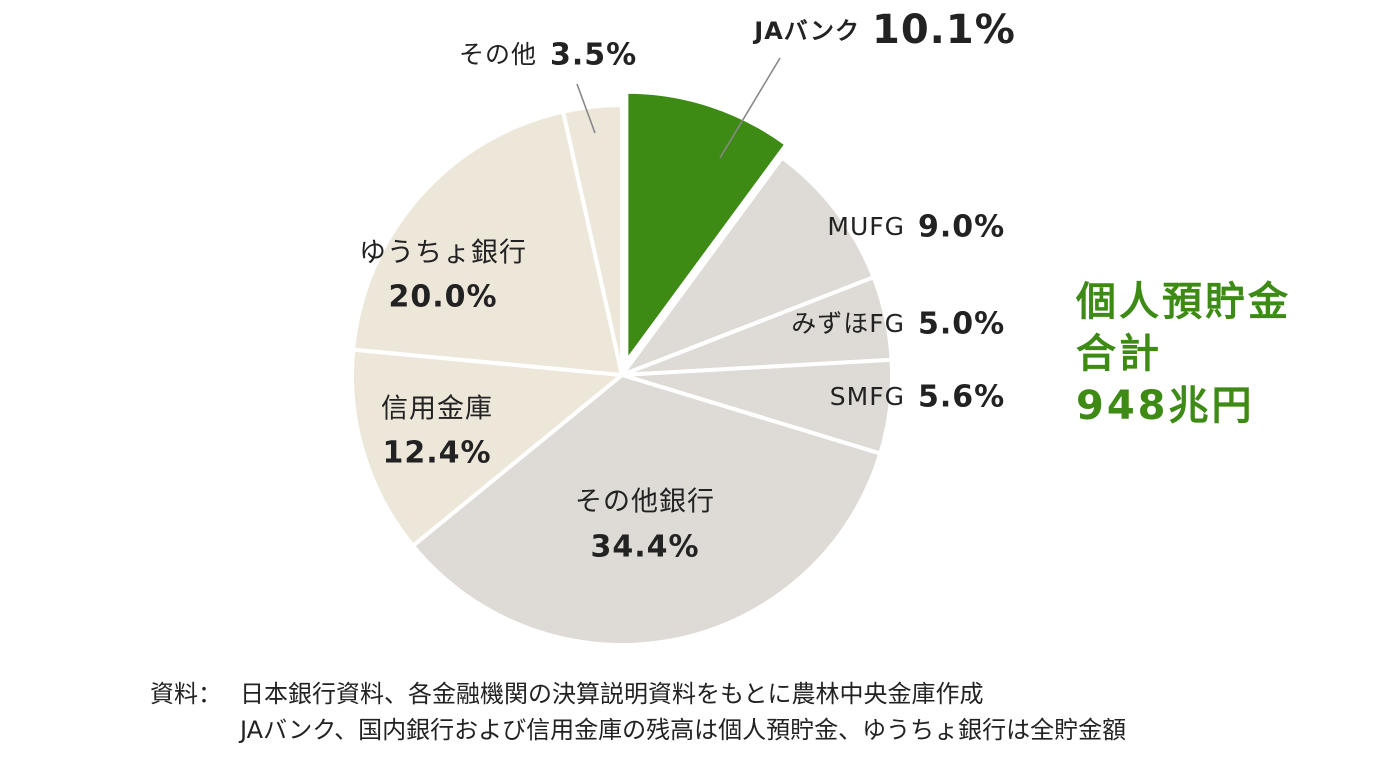 Image resolution: width=1400 pixels, height=766 pixels. I want to click on slice-value-label: 5.0%, so click(961, 324).